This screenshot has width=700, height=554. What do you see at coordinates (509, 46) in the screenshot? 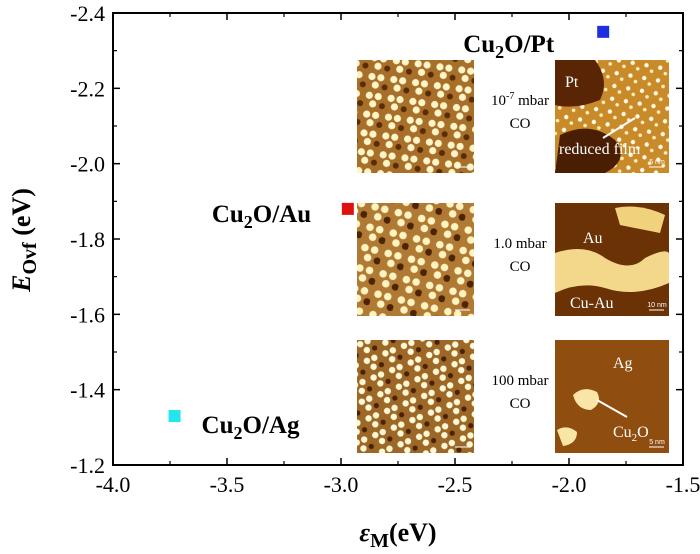
I see `point-label: Cu2O/Pt` at bounding box center [509, 46].